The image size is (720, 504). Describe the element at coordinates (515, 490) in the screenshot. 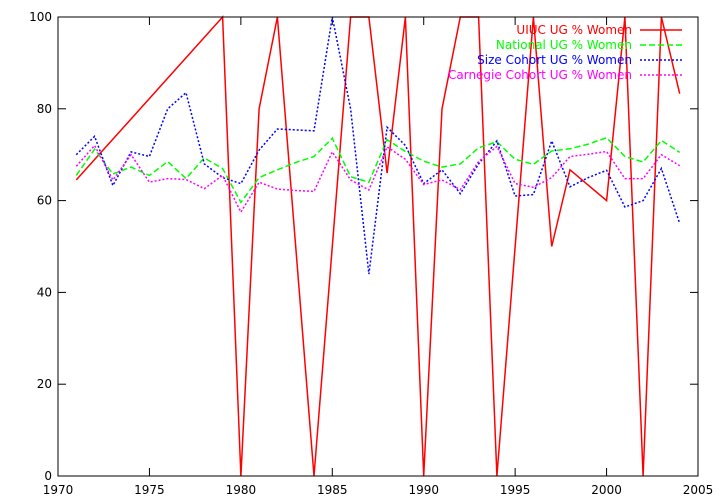

I see `x-tick-label: 1995` at that location.